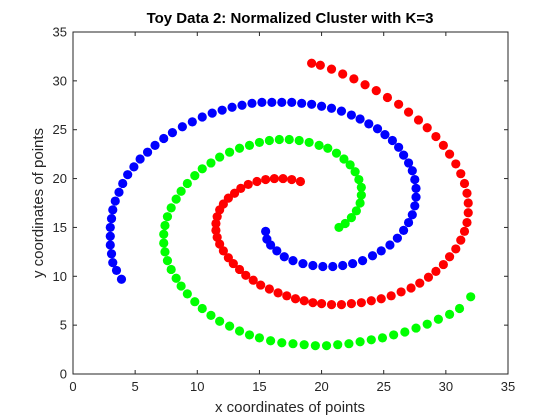 The height and width of the screenshot is (420, 560). Describe the element at coordinates (259, 386) in the screenshot. I see `x-tick-label: 15` at that location.